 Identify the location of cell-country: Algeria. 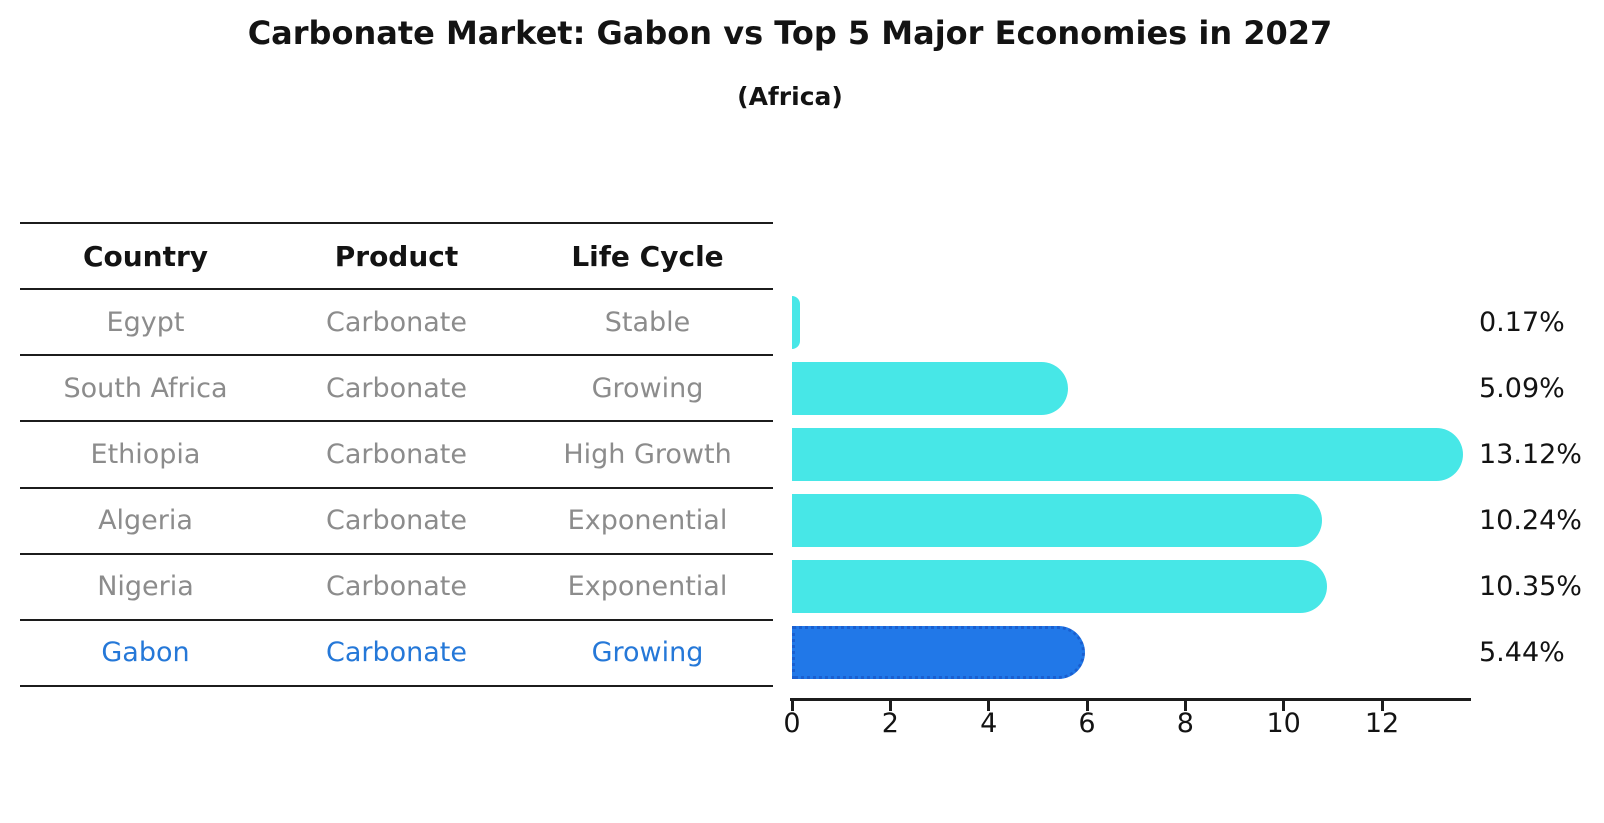
(145, 521).